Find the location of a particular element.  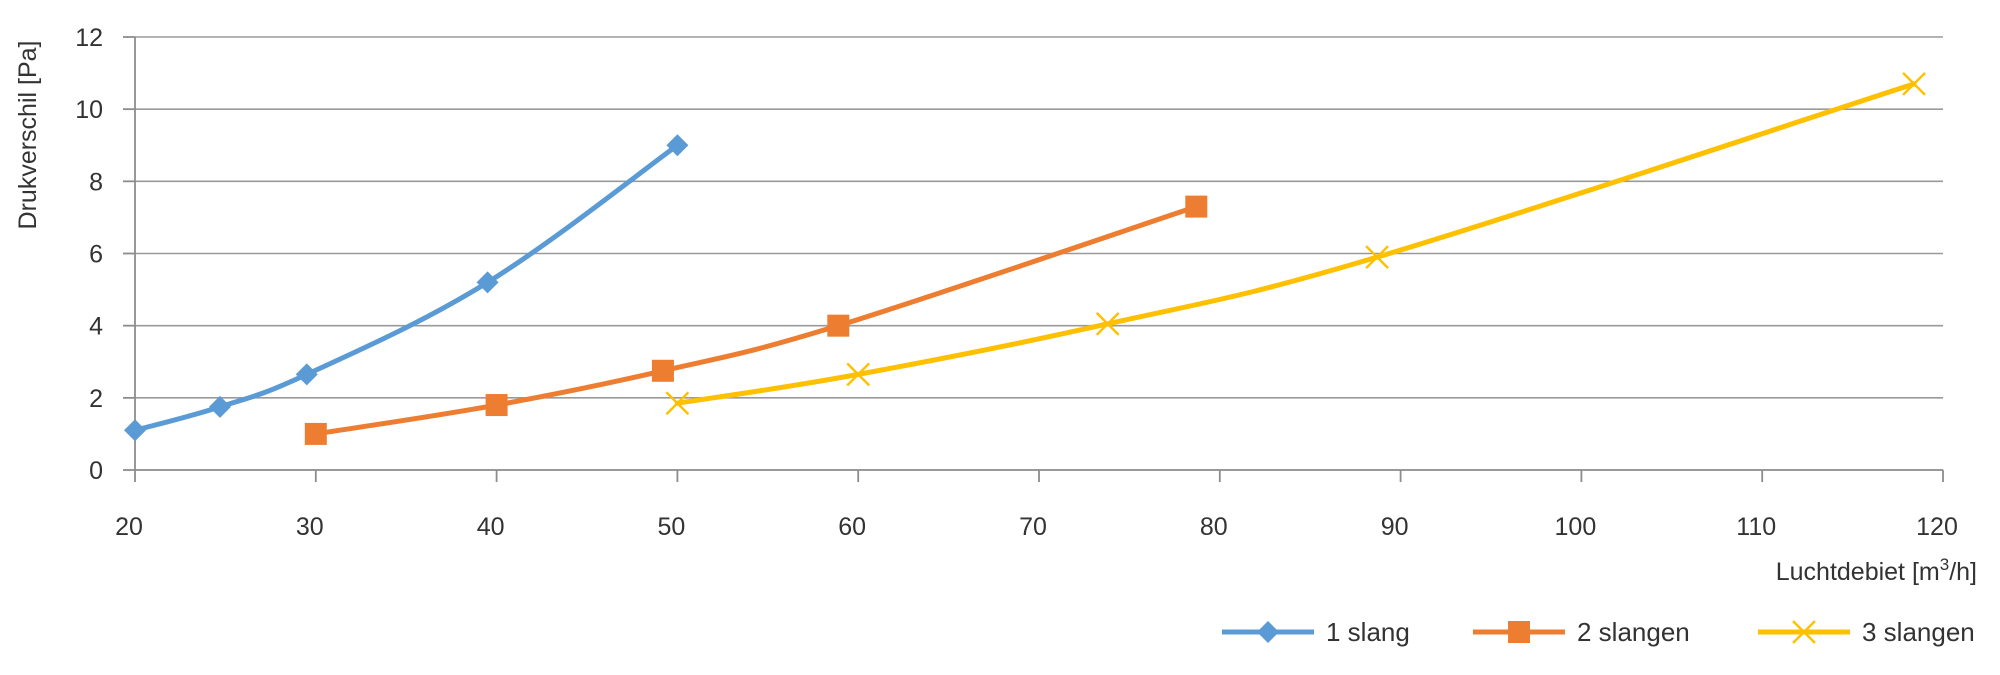

x-tick-label: 30 is located at coordinates (310, 527).